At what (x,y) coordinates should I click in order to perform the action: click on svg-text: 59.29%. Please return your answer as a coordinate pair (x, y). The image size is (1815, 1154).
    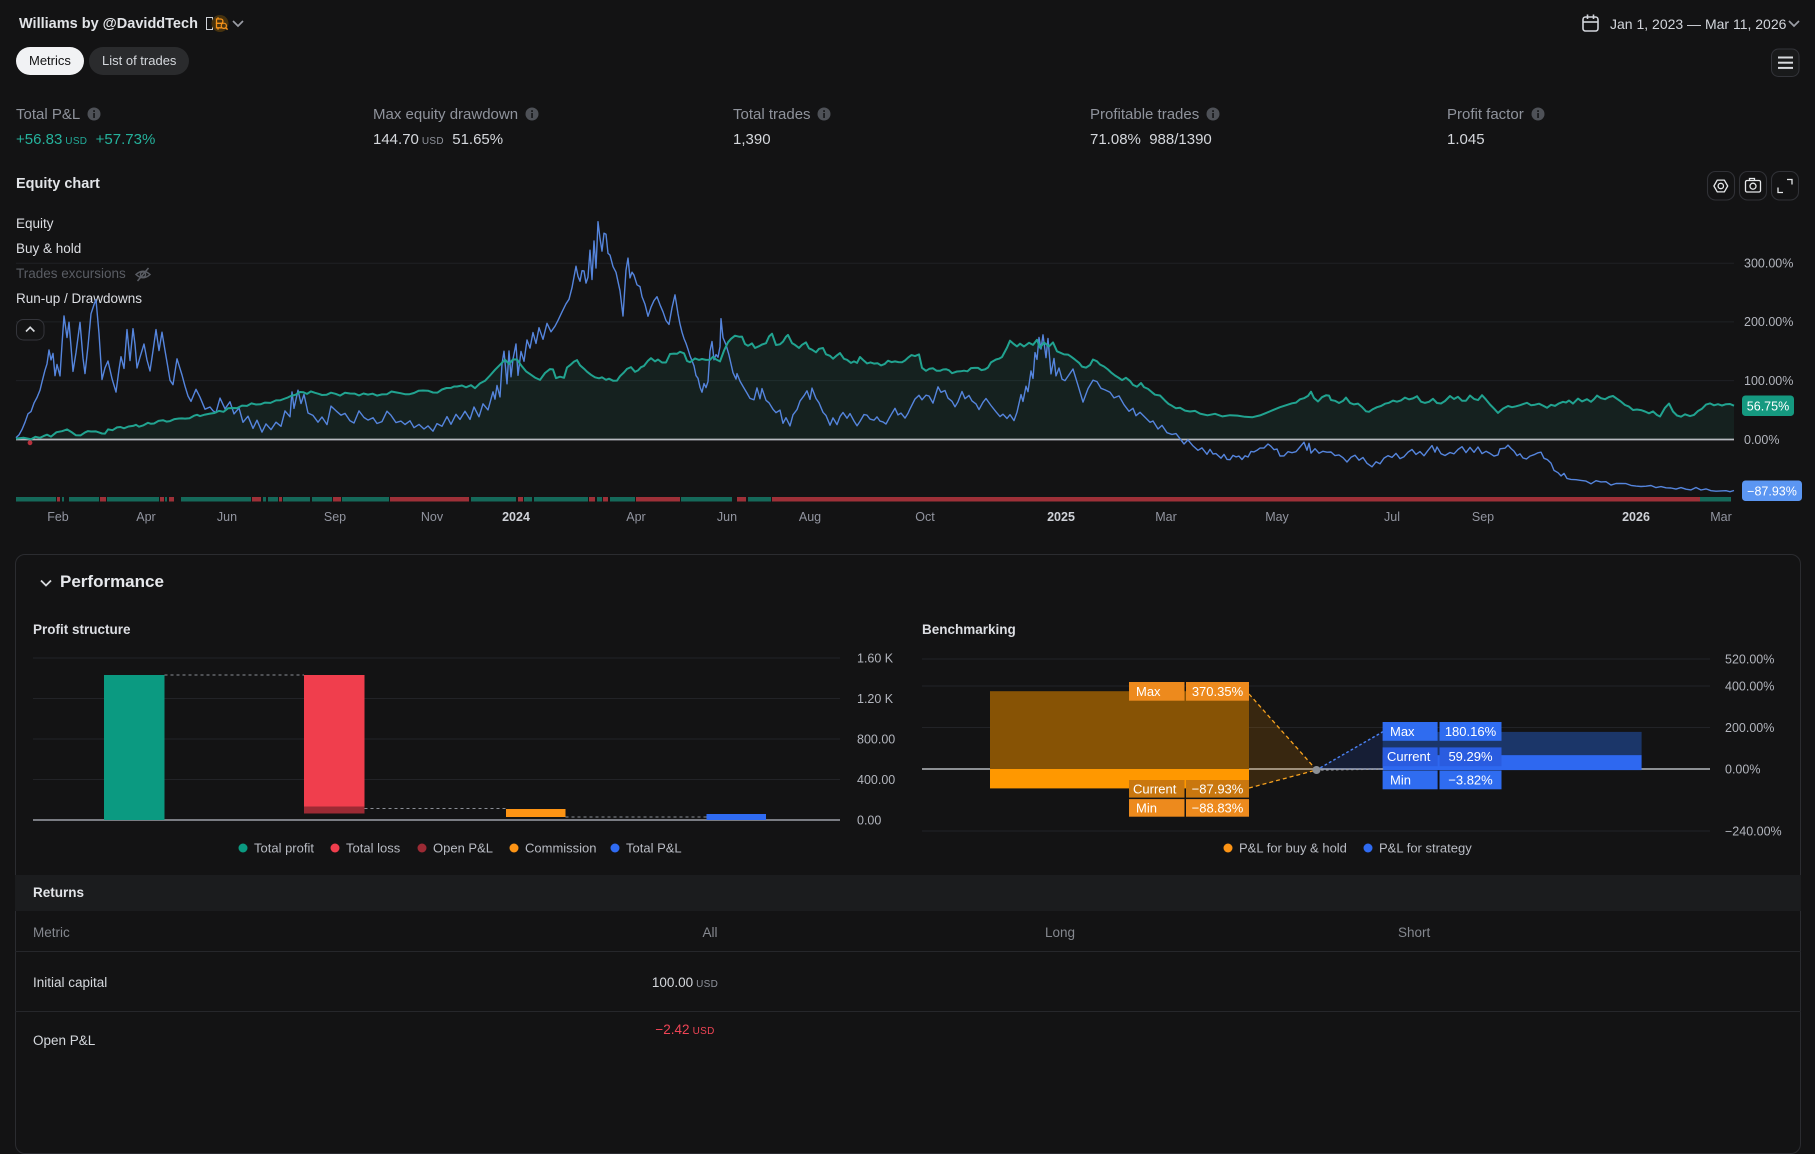
    Looking at the image, I should click on (1470, 756).